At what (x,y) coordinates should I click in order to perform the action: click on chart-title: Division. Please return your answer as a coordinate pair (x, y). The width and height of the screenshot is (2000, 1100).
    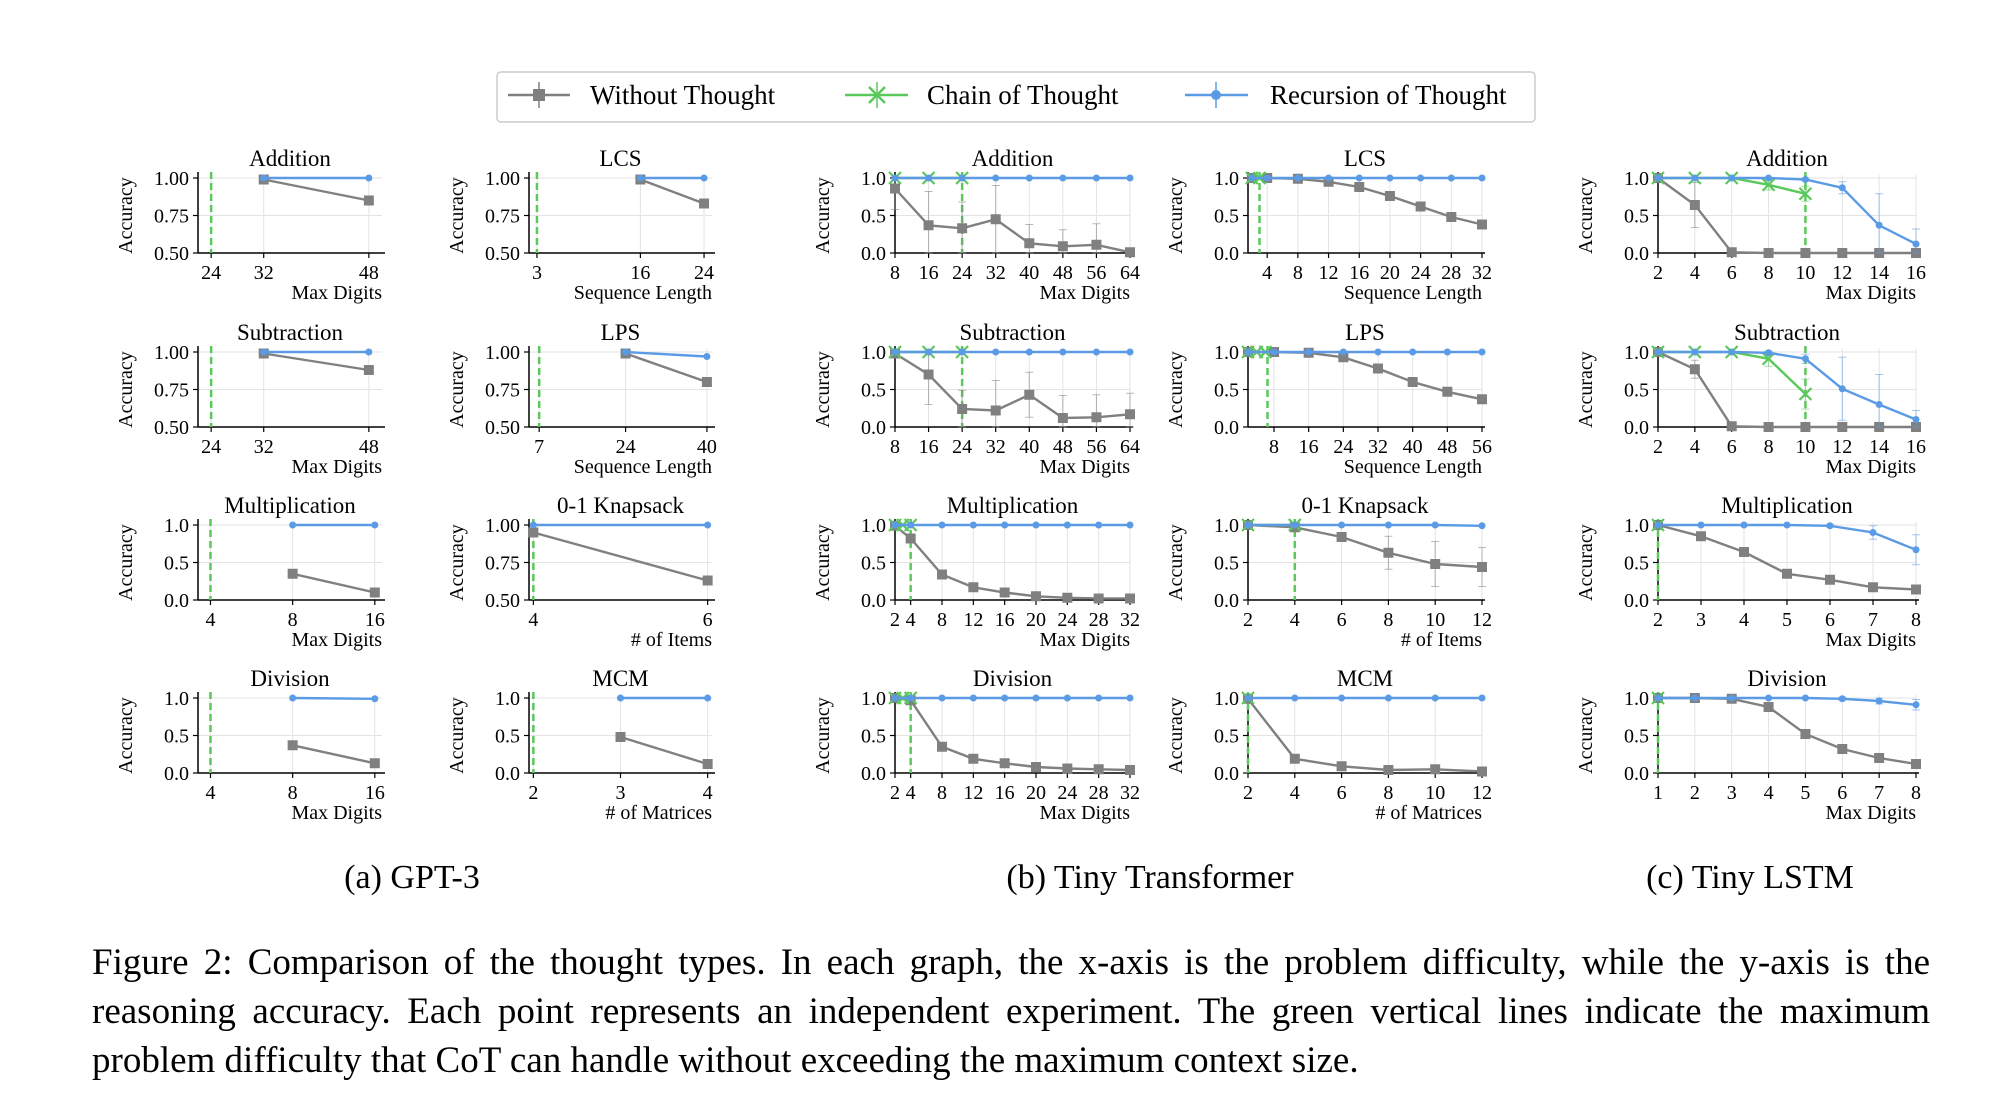
    Looking at the image, I should click on (1787, 678).